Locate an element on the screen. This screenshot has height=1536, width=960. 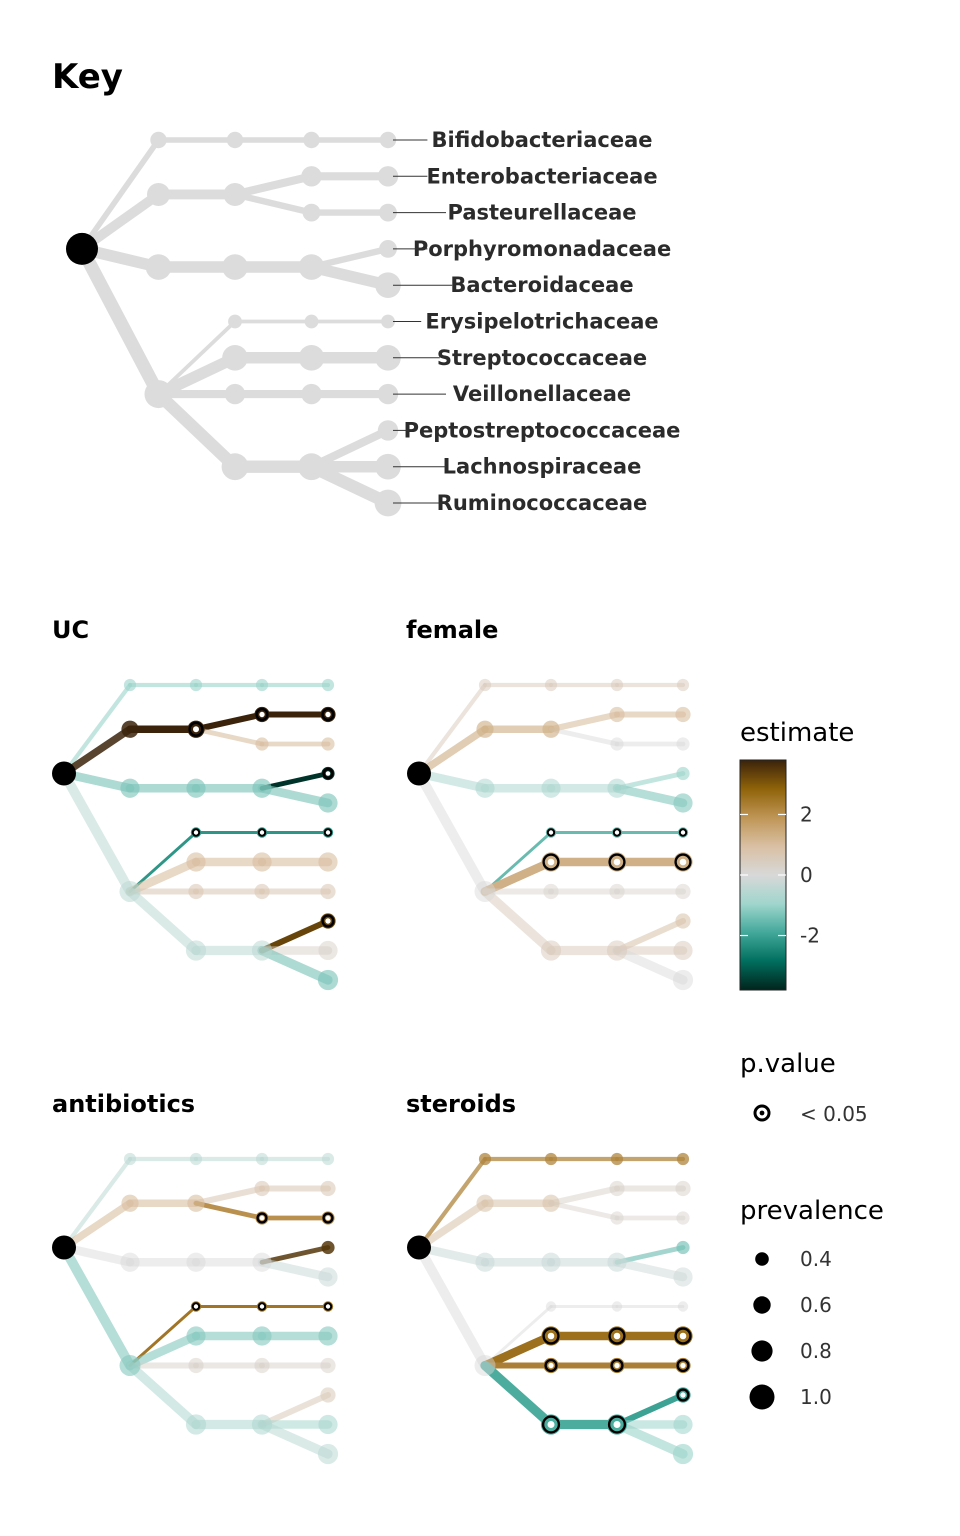
tree-node-G3 is located at coordinates (683, 891).